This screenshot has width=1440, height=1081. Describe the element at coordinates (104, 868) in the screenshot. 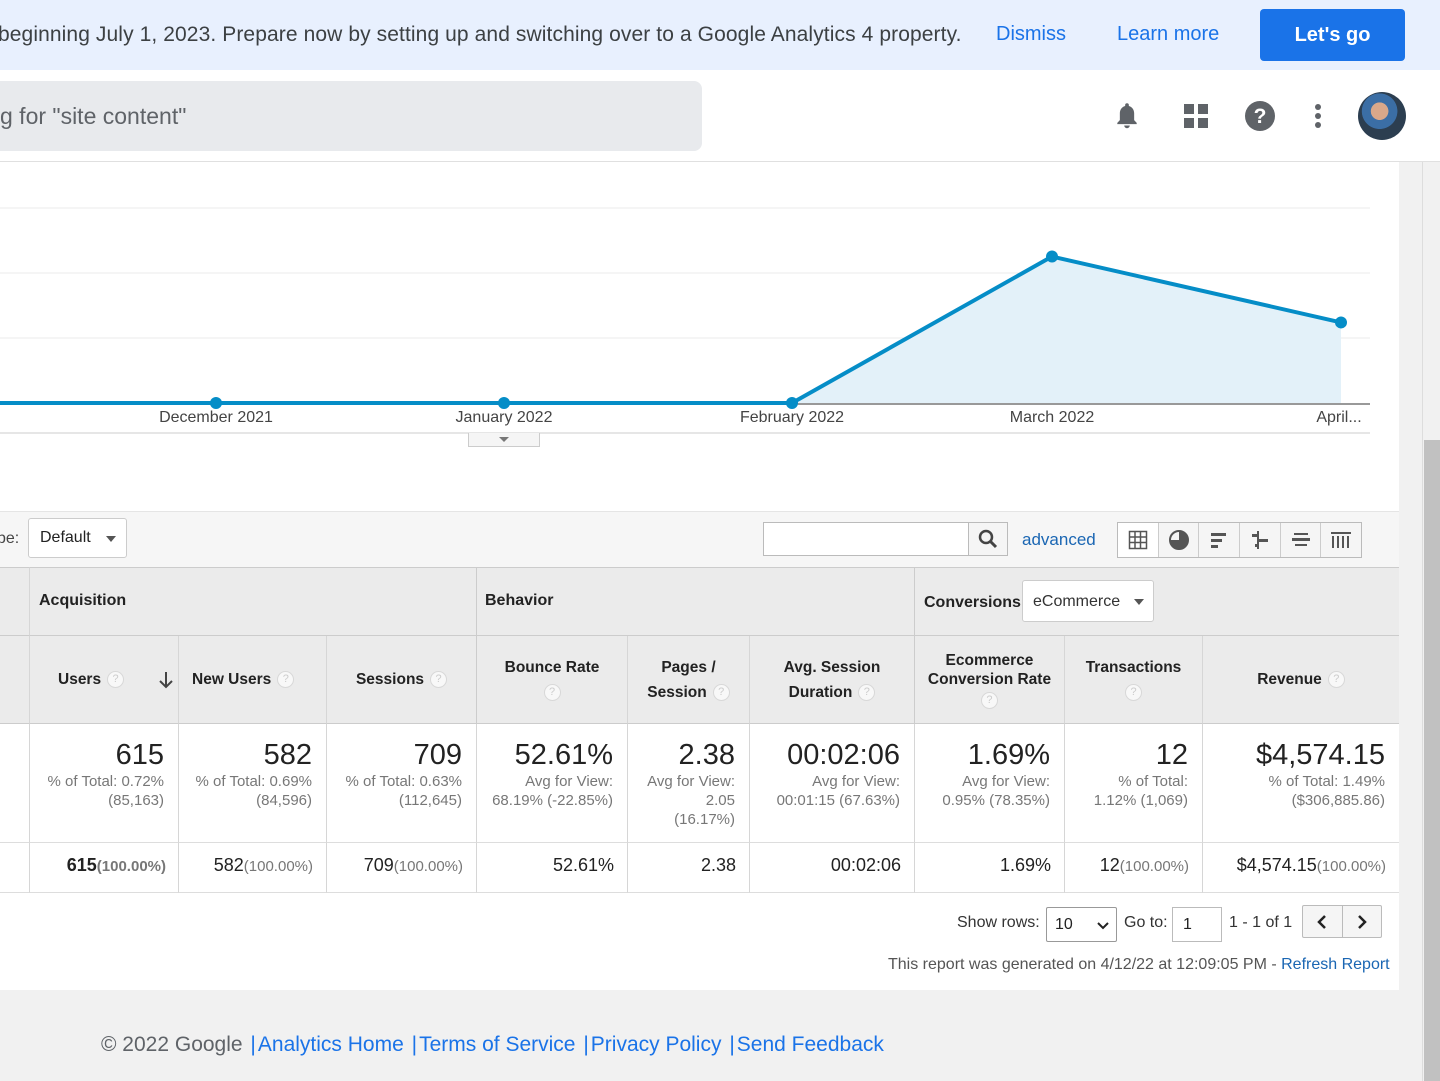

I see `row-users: 615(100.00%)` at that location.